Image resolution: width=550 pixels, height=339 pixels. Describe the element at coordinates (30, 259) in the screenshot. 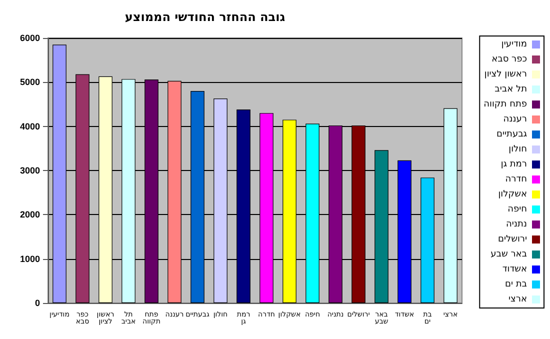

I see `y-tick-label: 1000` at that location.